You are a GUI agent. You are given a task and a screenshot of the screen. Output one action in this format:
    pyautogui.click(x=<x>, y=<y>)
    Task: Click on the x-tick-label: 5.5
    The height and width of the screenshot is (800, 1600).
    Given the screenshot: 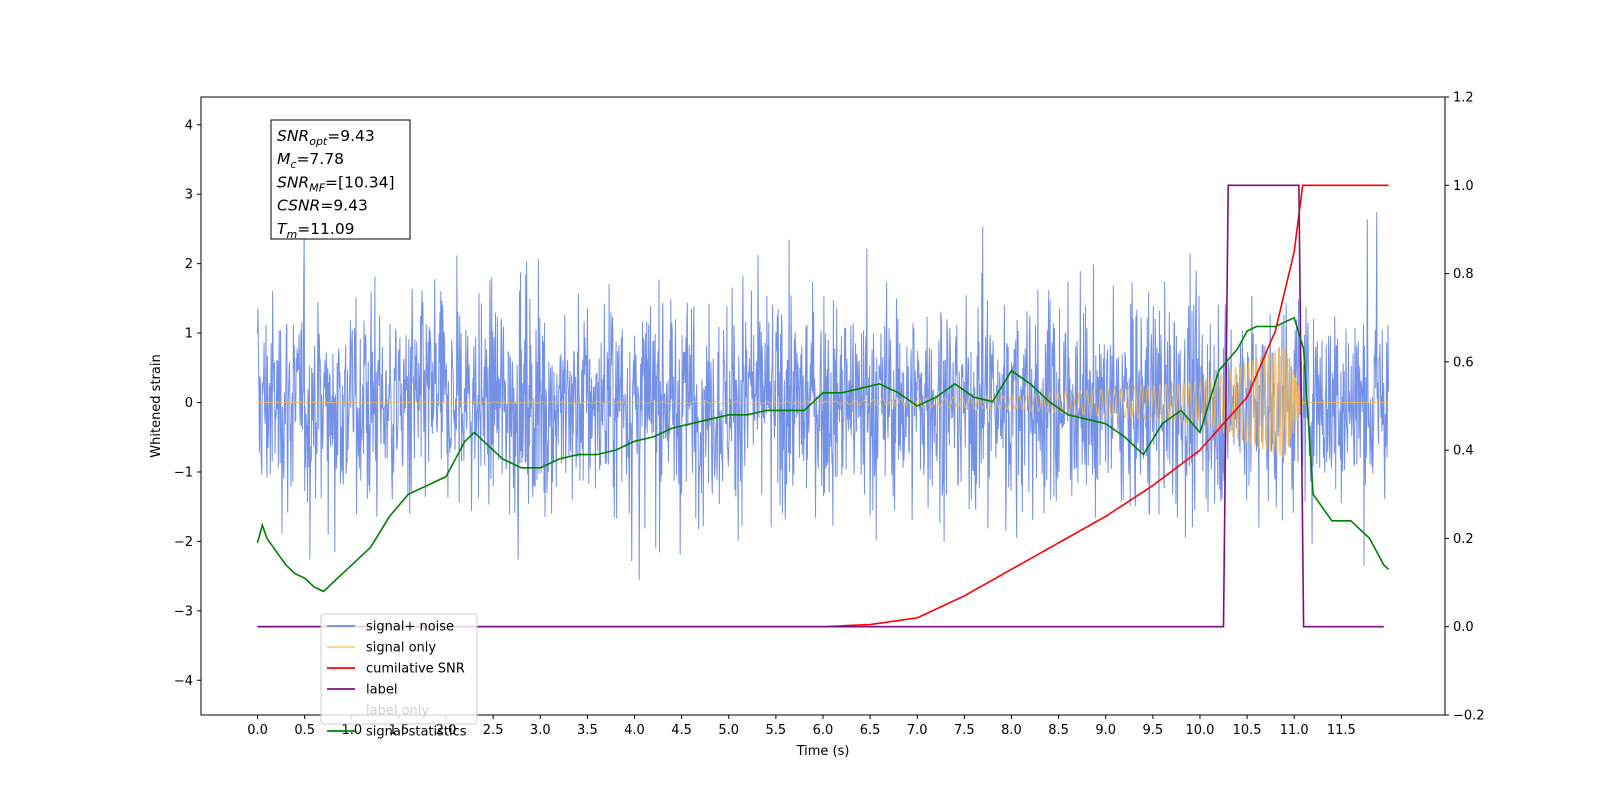 What is the action you would take?
    pyautogui.click(x=776, y=730)
    